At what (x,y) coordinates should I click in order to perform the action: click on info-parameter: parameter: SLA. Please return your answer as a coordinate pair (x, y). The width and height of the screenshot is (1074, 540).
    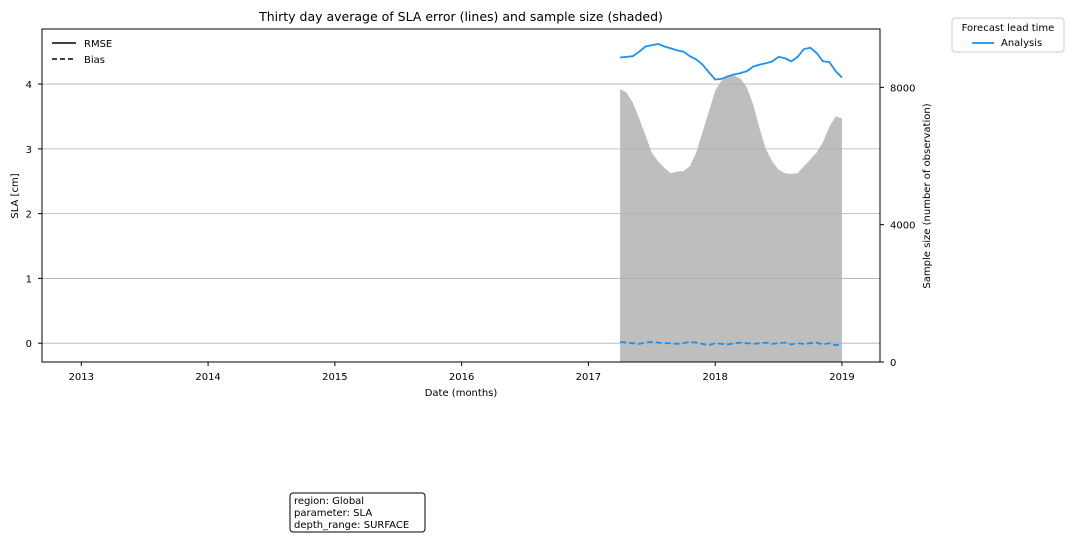
    Looking at the image, I should click on (333, 513).